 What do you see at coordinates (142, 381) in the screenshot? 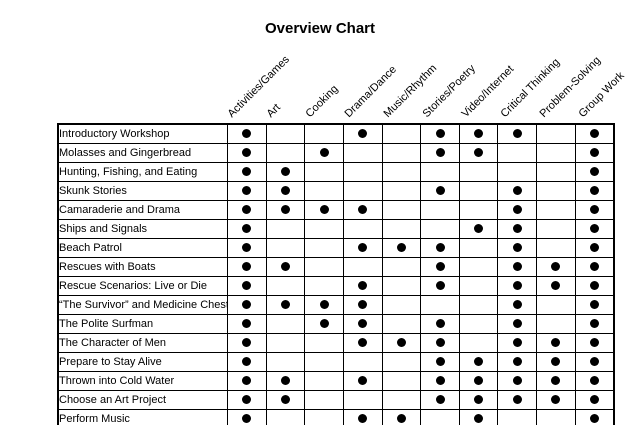
I see `row-label: Thrown into Cold Water` at bounding box center [142, 381].